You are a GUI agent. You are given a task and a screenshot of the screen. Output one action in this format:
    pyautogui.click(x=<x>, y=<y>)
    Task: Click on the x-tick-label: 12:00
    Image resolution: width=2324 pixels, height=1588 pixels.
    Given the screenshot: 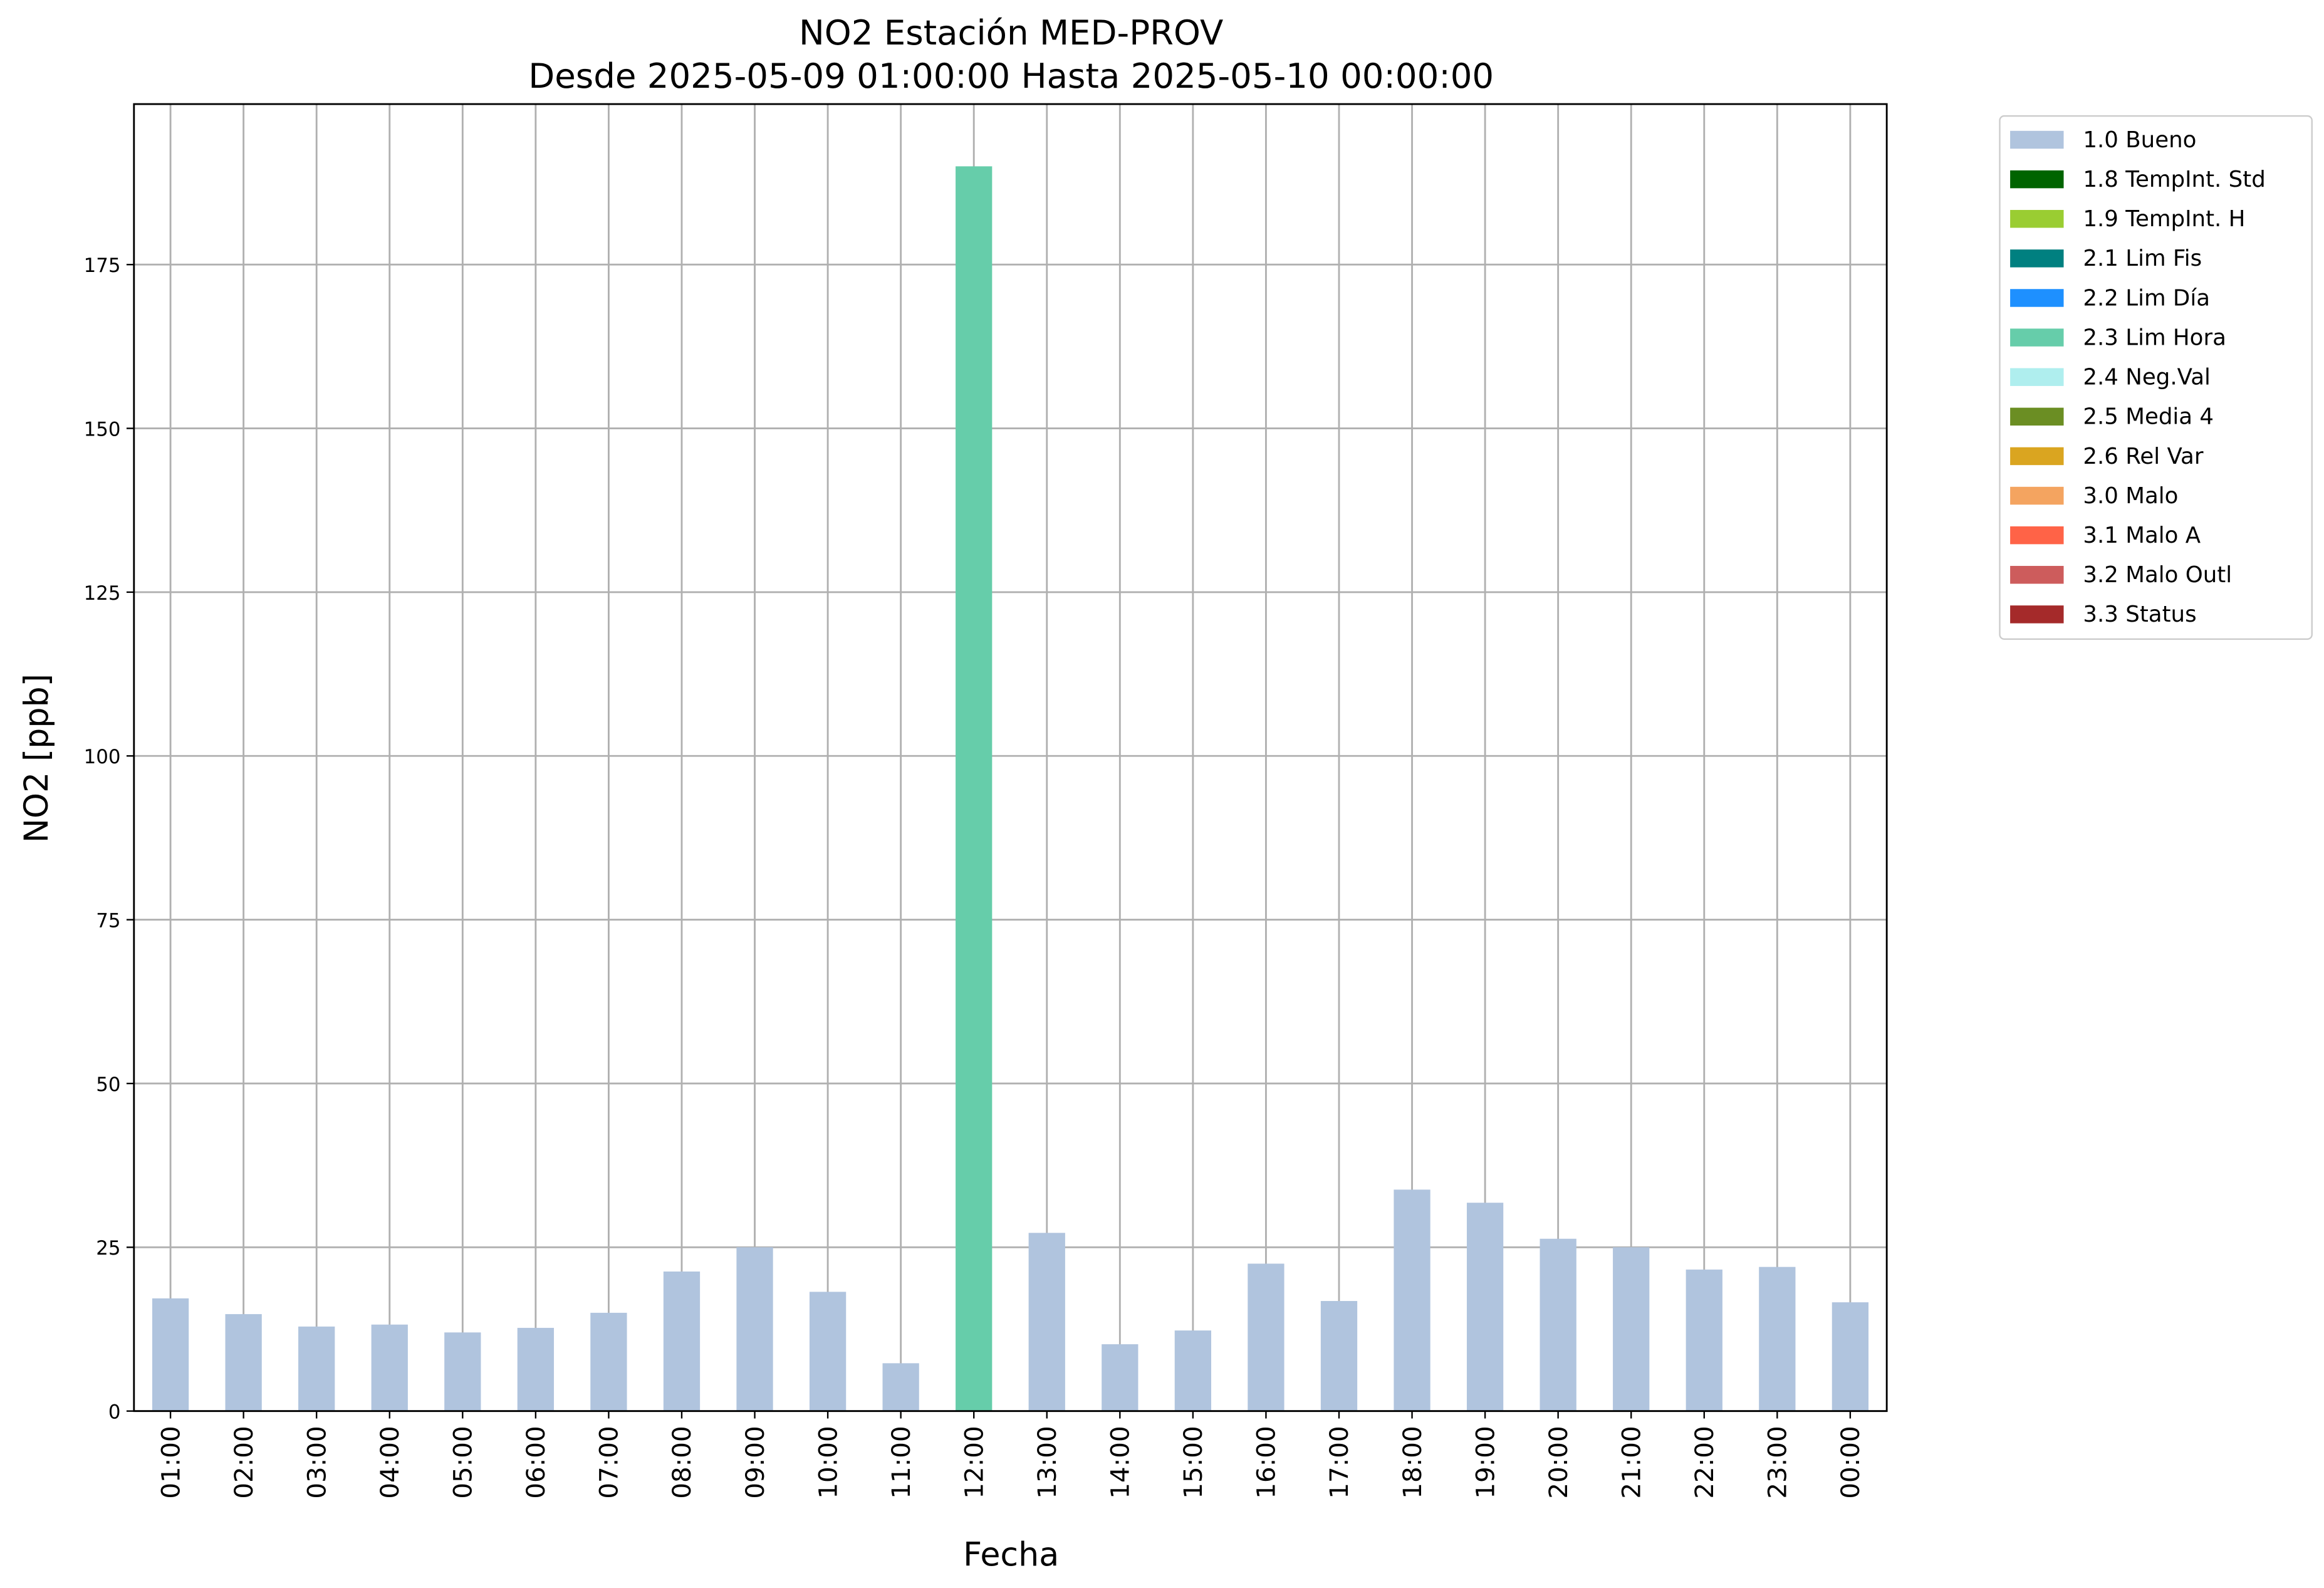 What is the action you would take?
    pyautogui.click(x=974, y=1462)
    